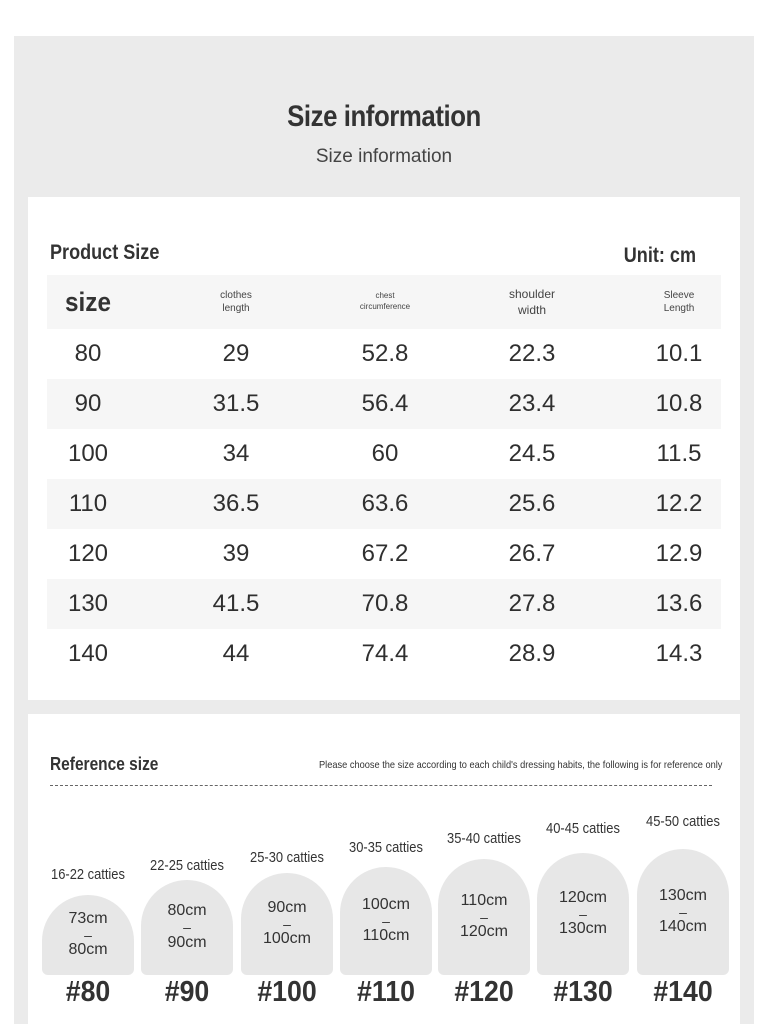 The image size is (768, 1024). What do you see at coordinates (683, 927) in the screenshot?
I see `height-max: 140cm` at bounding box center [683, 927].